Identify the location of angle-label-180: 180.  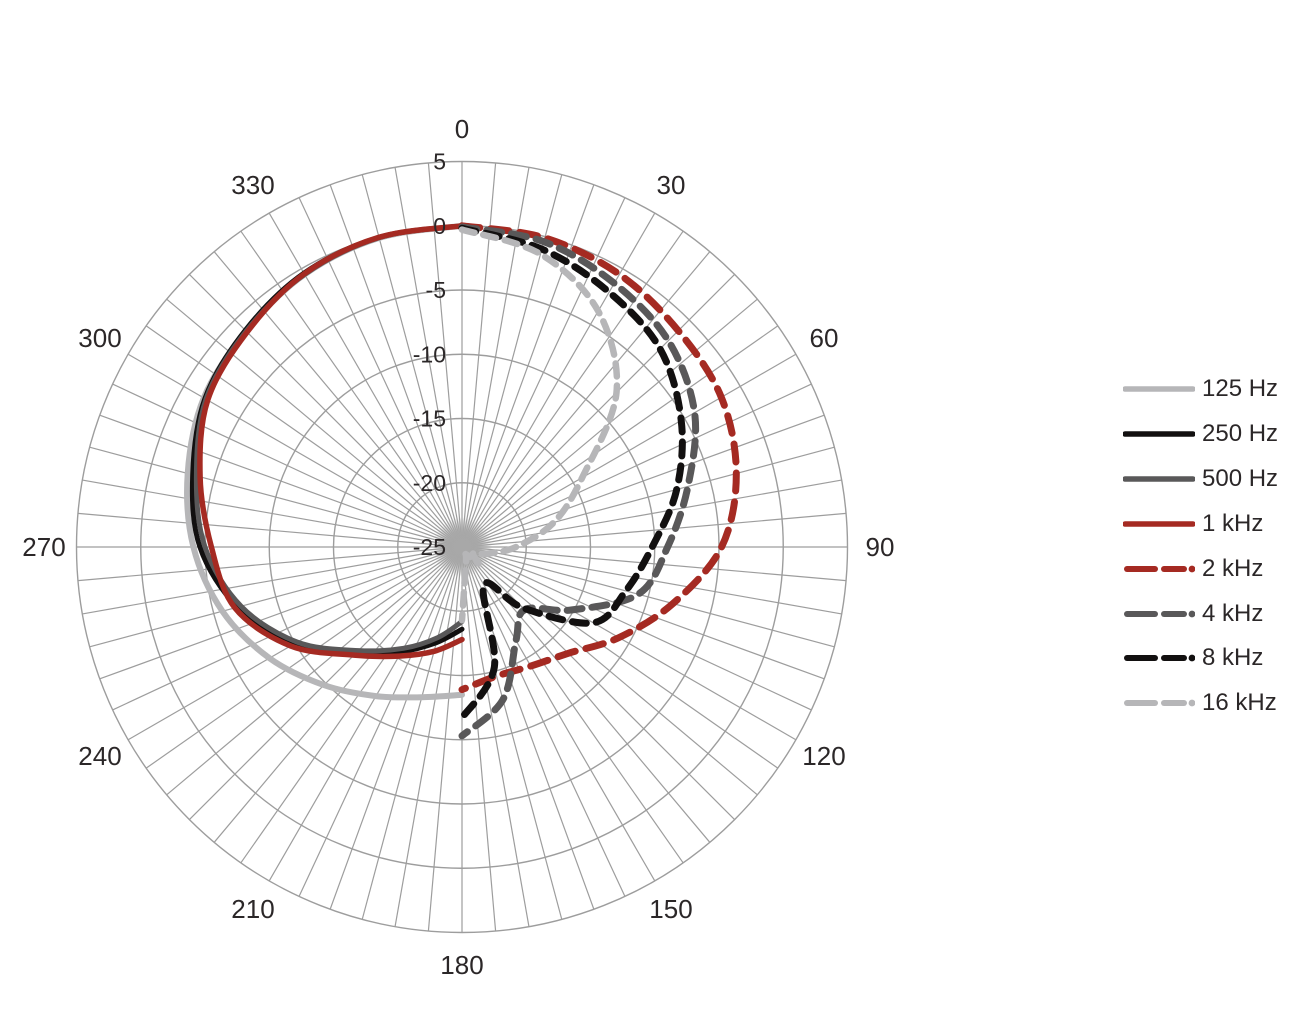
(461, 965).